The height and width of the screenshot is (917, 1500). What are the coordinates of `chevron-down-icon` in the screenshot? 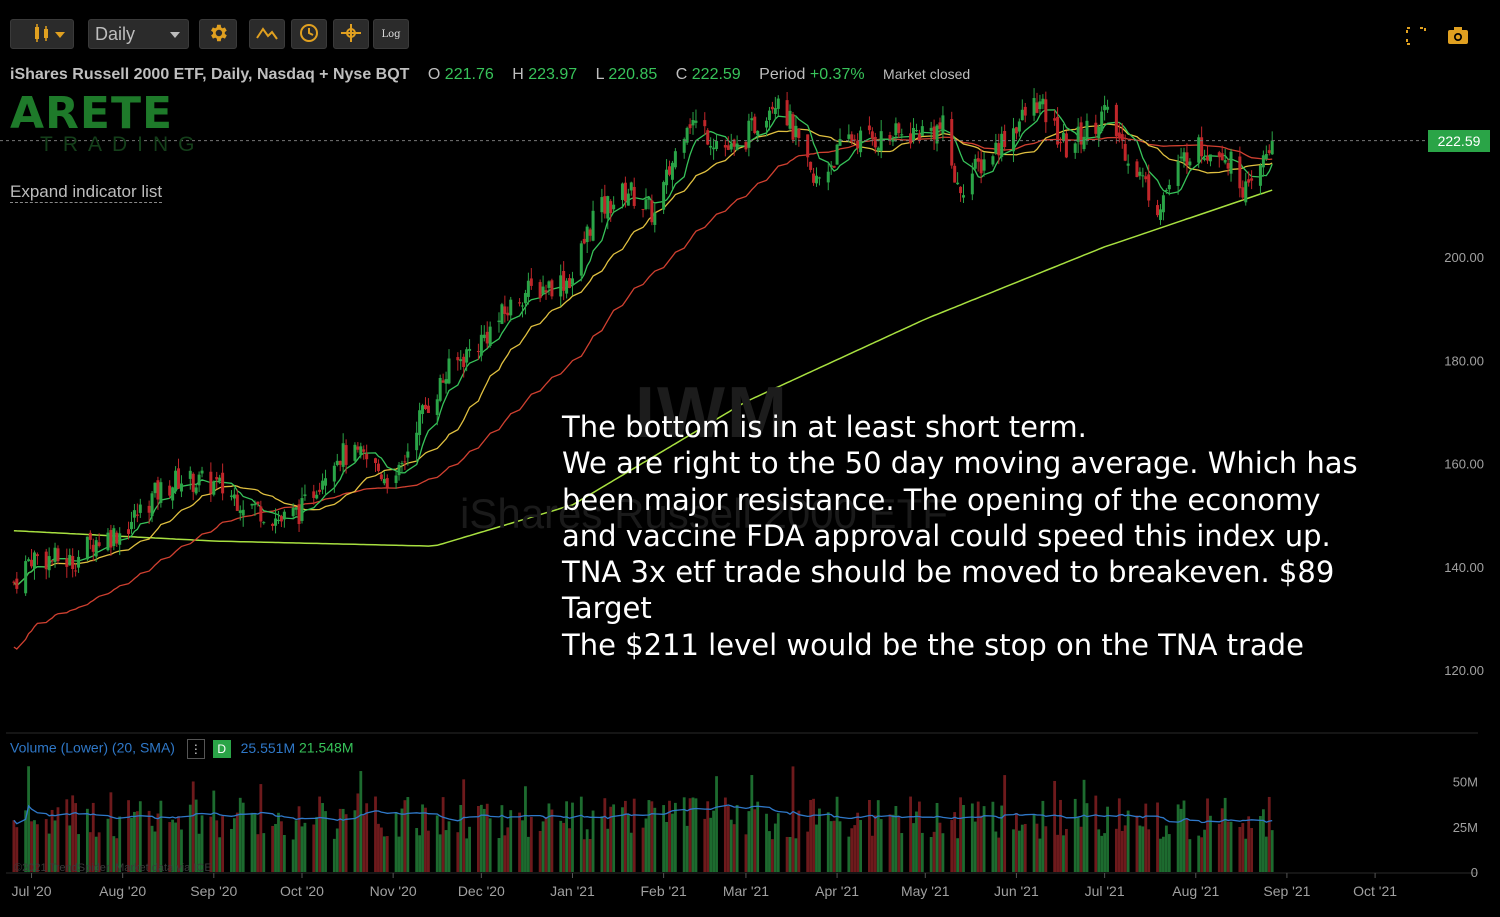 It's located at (175, 35).